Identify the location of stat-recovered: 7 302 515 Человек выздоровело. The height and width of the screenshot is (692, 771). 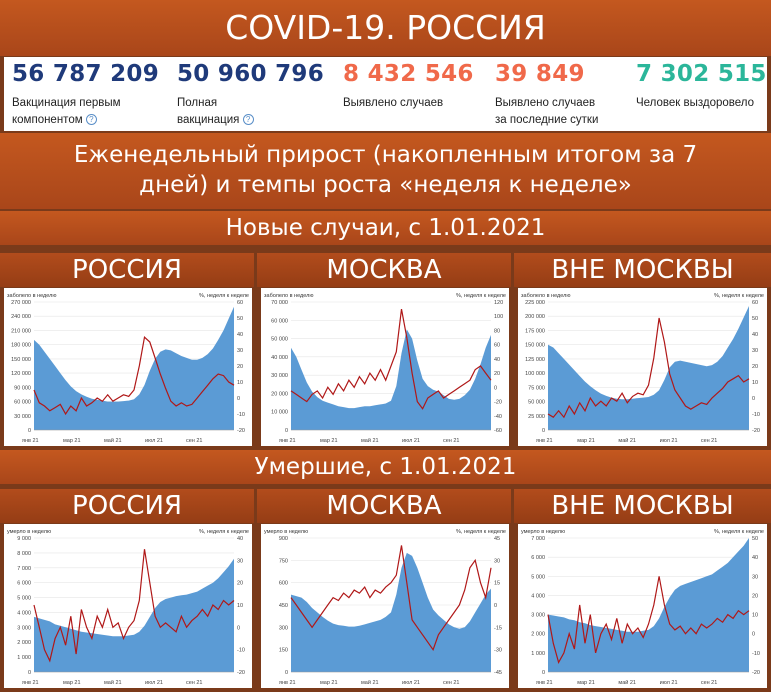
(701, 86).